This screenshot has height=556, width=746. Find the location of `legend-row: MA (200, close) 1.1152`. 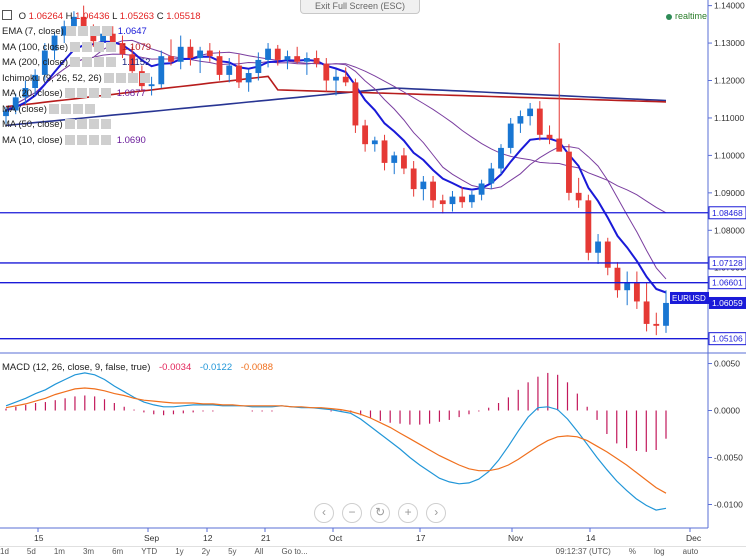

legend-row: MA (200, close) 1.1152 is located at coordinates (76, 63).